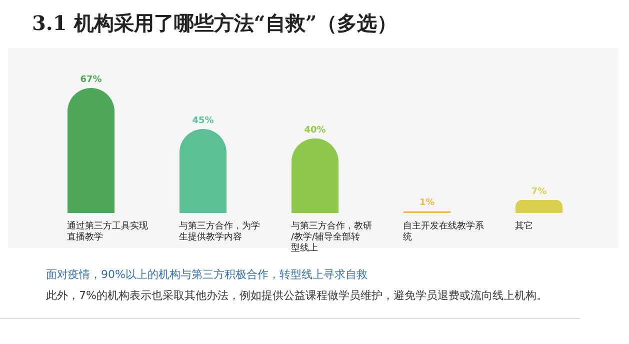  Describe the element at coordinates (107, 231) in the screenshot. I see `x-tick-label: 通过第三方工具实现直播教学` at that location.